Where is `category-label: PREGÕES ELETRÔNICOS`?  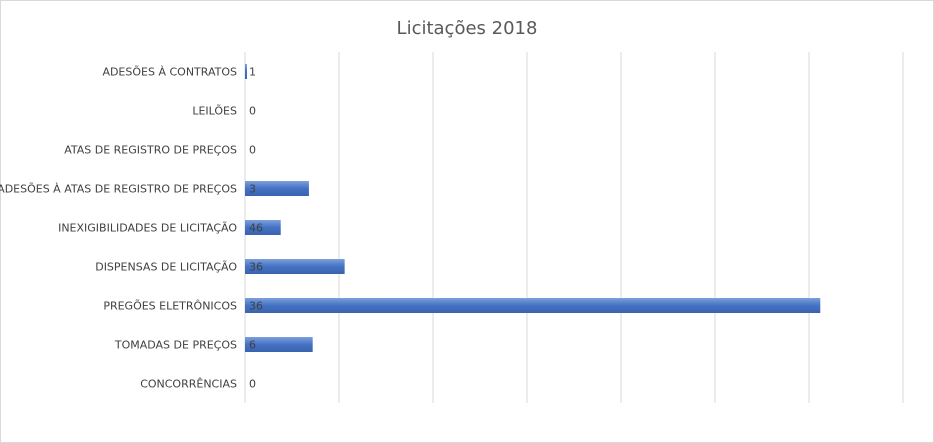
category-label: PREGÕES ELETRÔNICOS is located at coordinates (170, 306).